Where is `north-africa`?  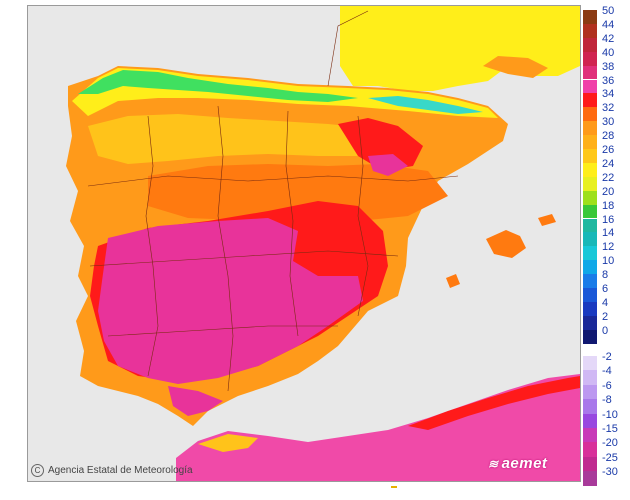
north-africa is located at coordinates (378, 427).